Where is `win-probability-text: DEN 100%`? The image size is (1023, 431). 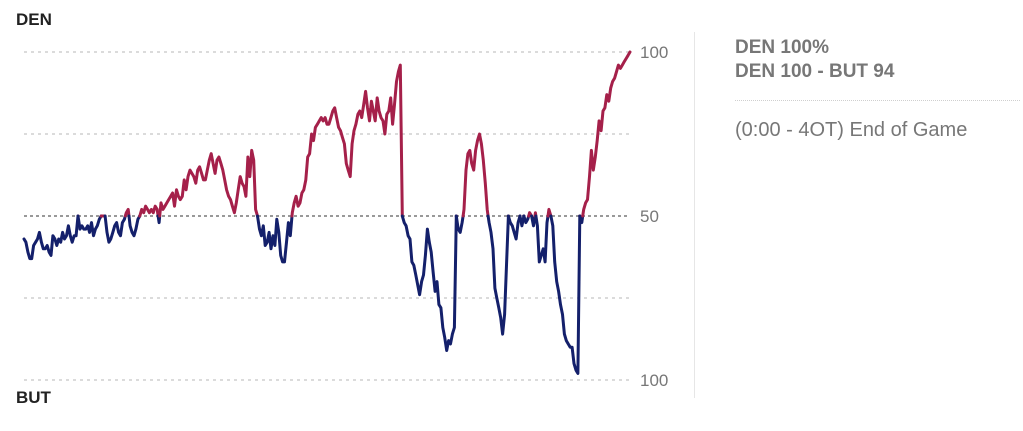 win-probability-text: DEN 100% is located at coordinates (782, 47).